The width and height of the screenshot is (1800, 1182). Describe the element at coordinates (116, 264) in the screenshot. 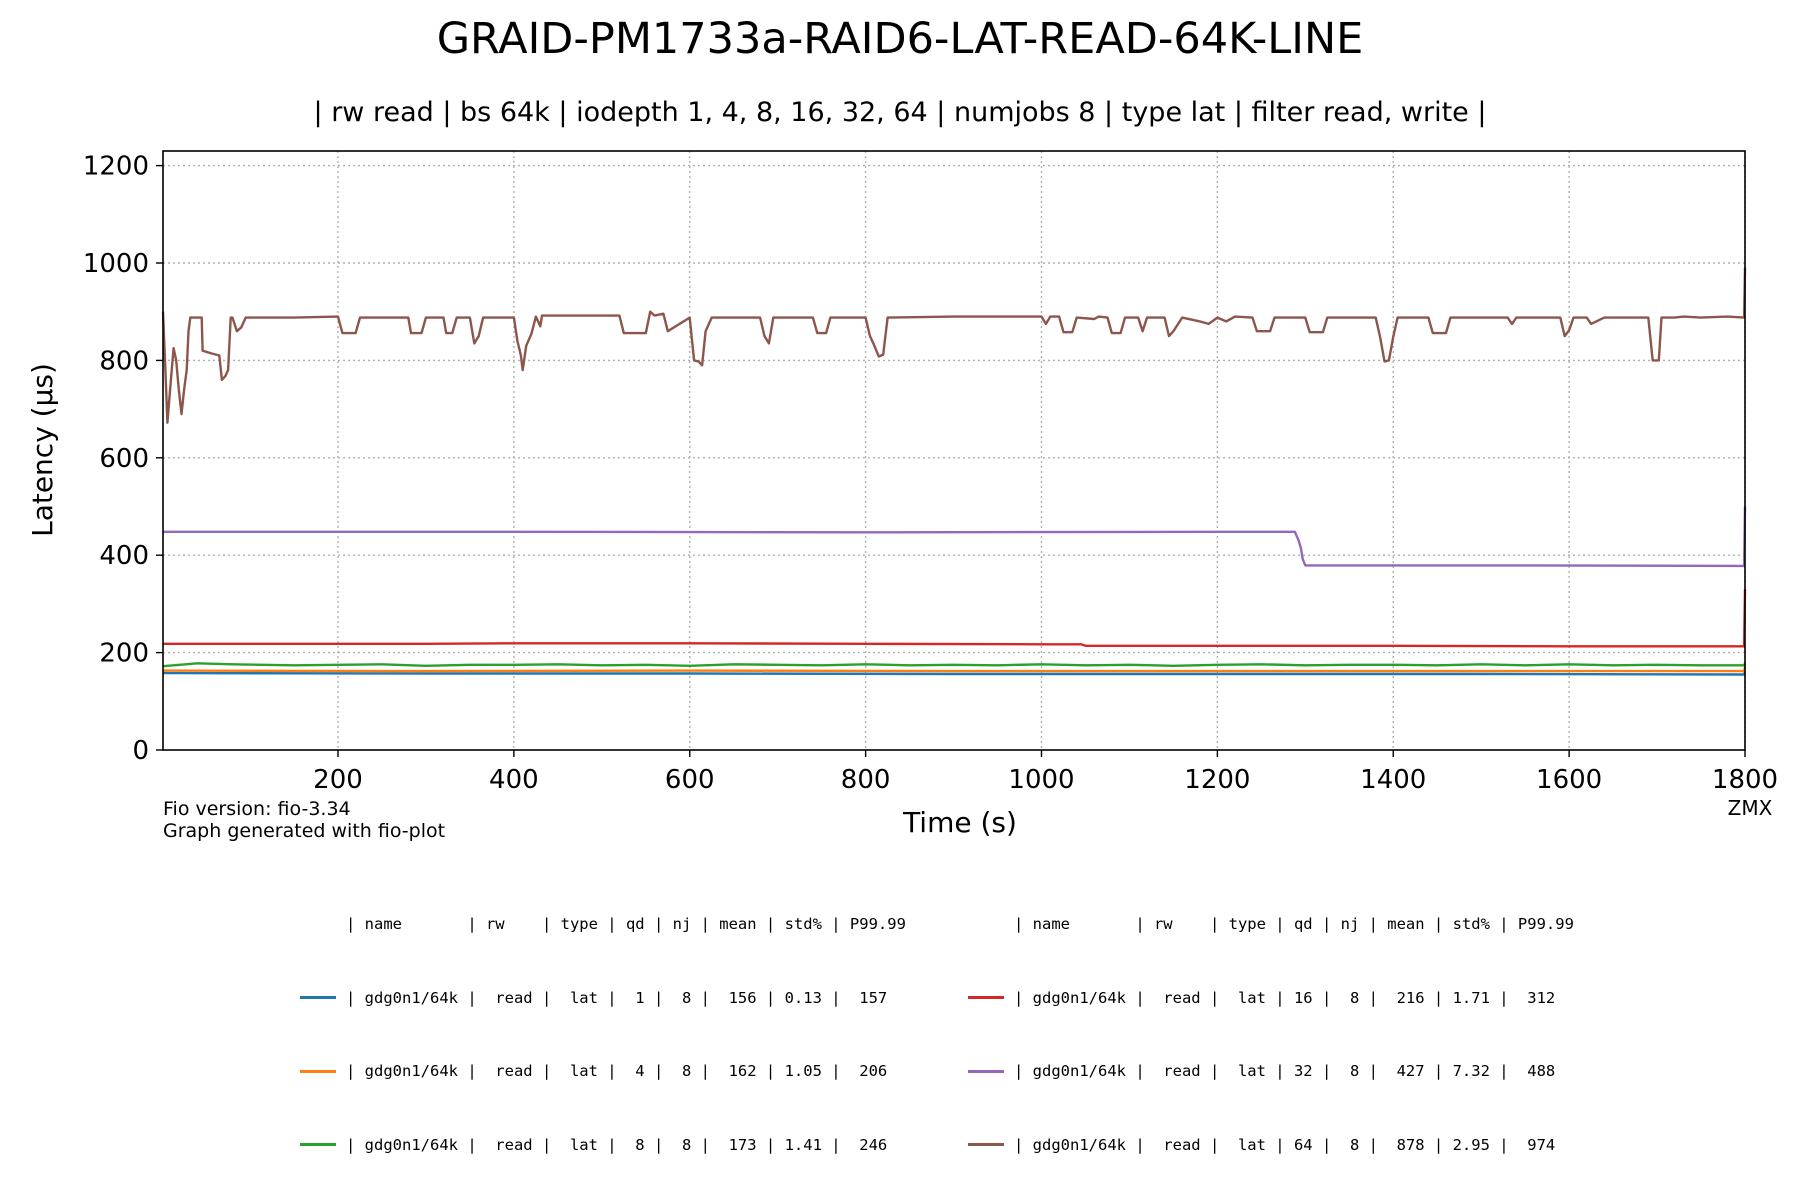

I see `y-tick-label: 1000` at that location.